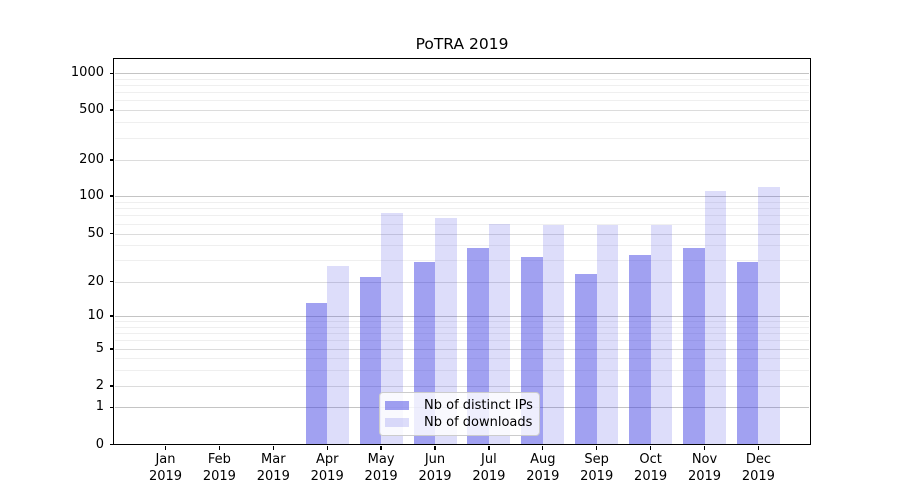 This screenshot has width=900, height=500. I want to click on y-tick-label: 10, so click(95, 315).